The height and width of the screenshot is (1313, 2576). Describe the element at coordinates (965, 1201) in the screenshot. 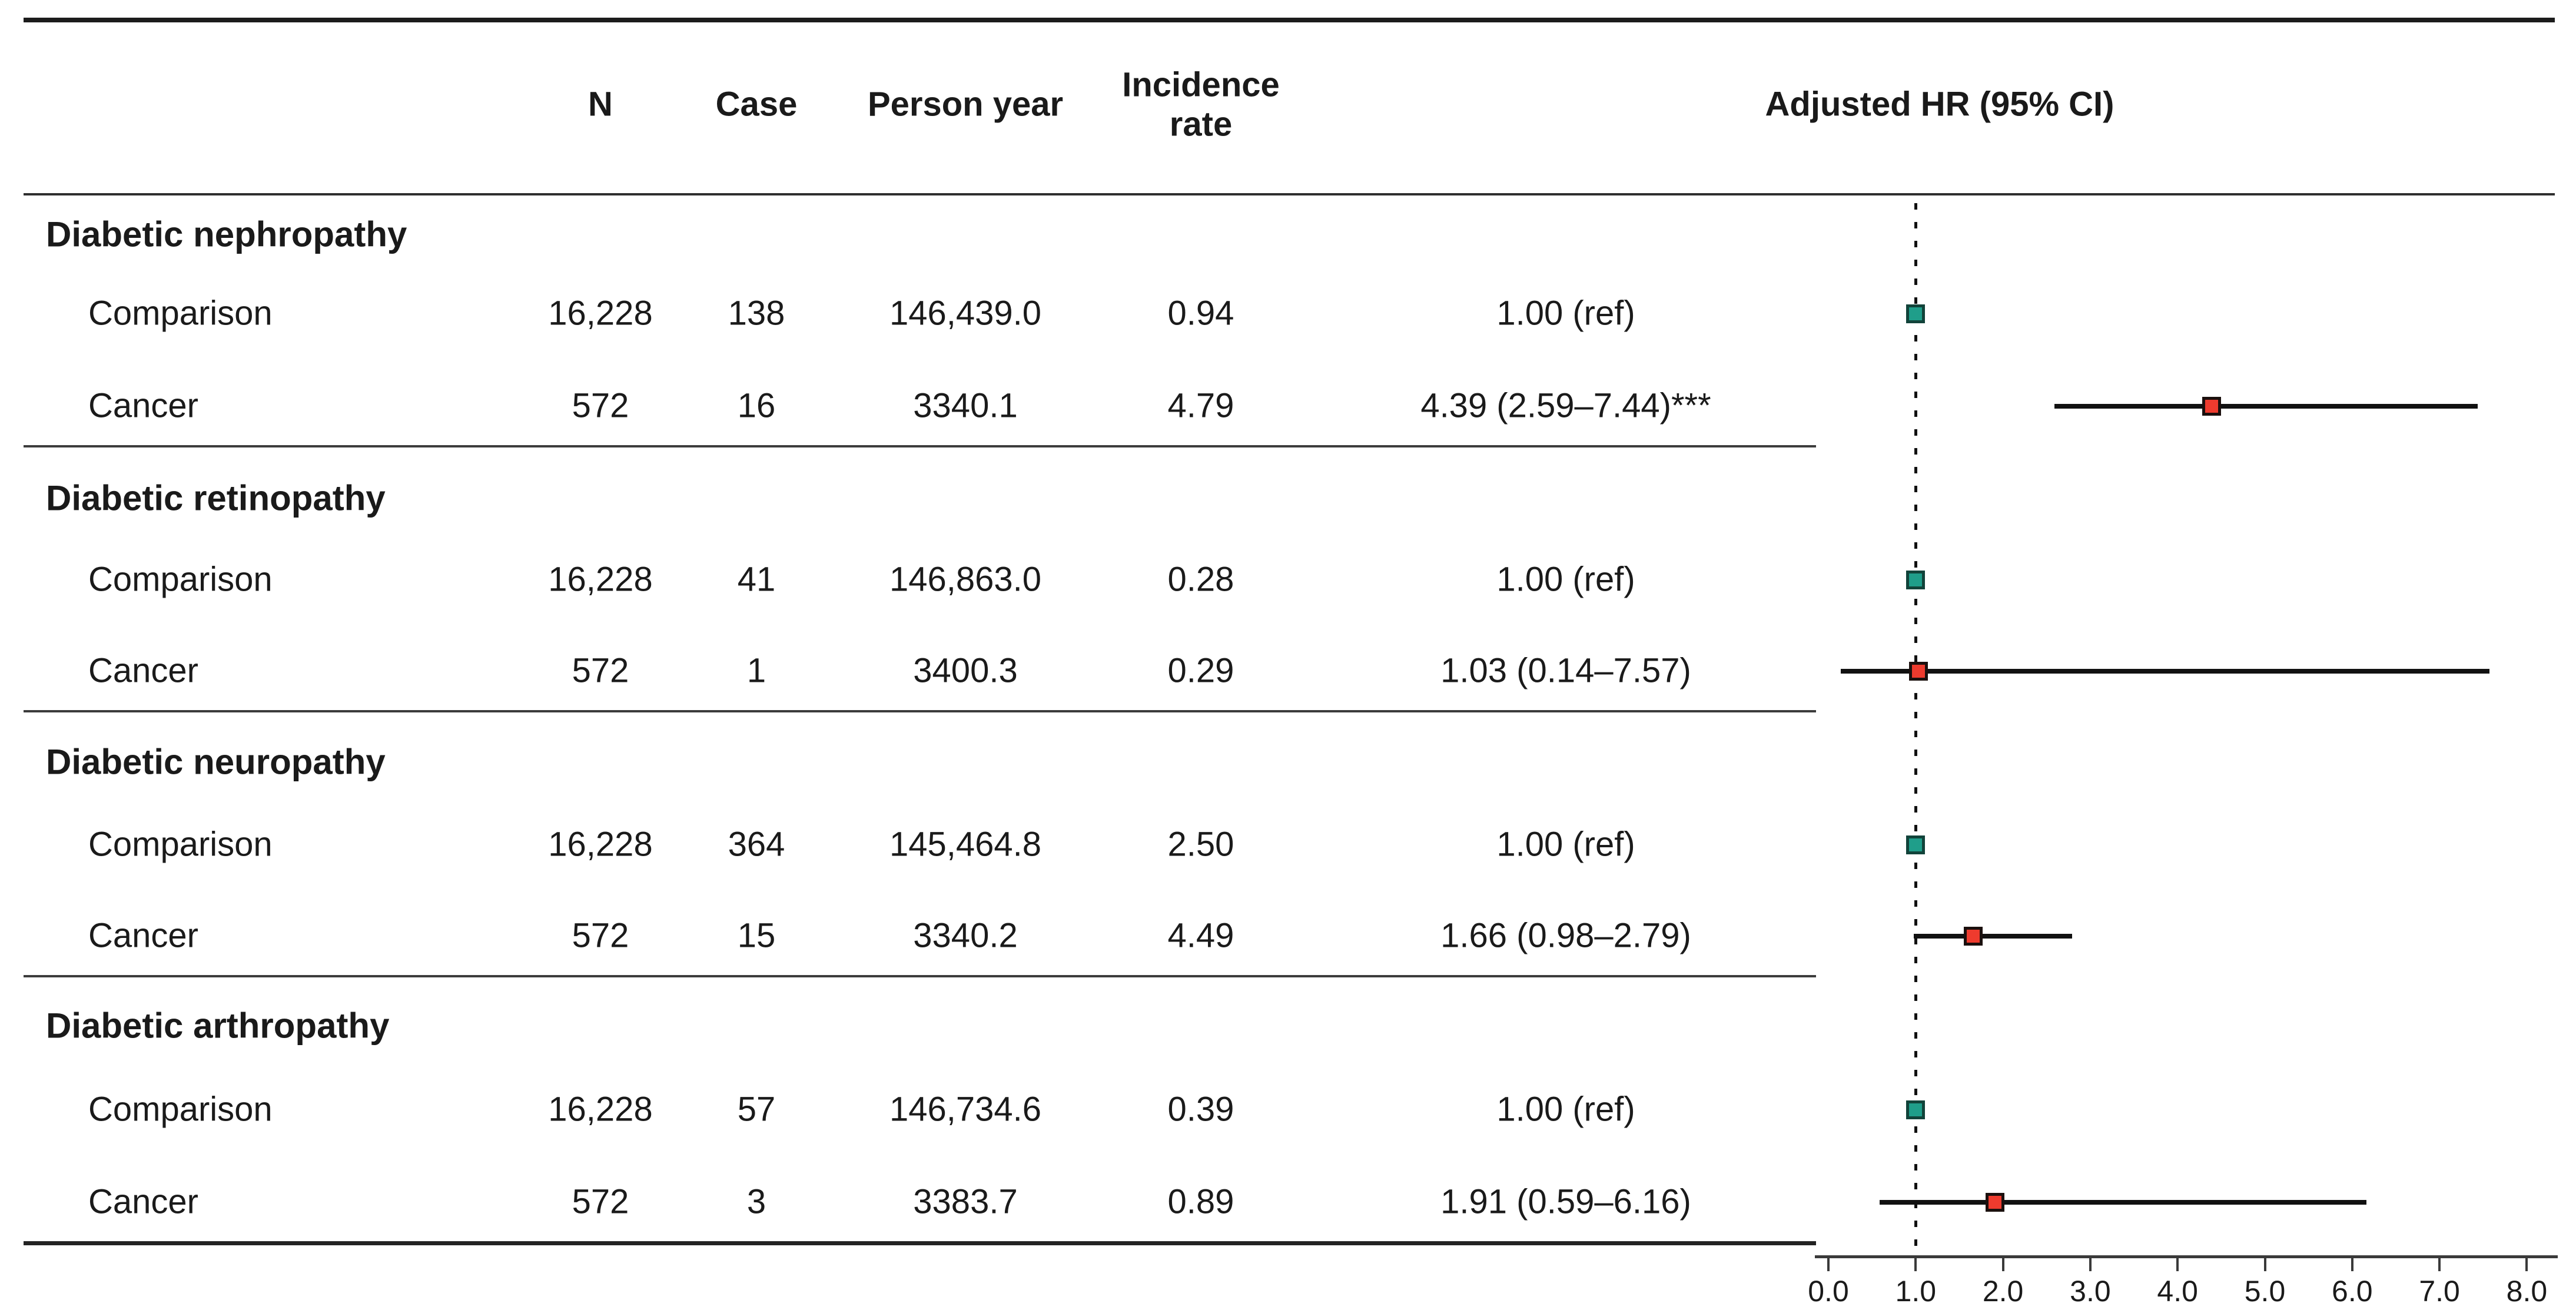

I see `cell-person-year: 3383.7` at that location.